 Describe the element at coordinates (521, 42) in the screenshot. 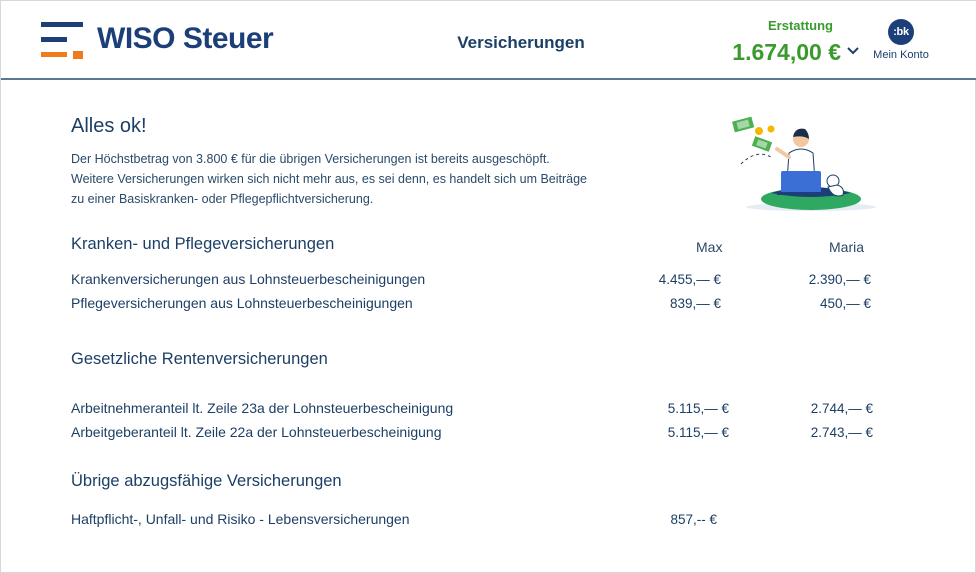

I see `page-title: Versicherungen` at that location.